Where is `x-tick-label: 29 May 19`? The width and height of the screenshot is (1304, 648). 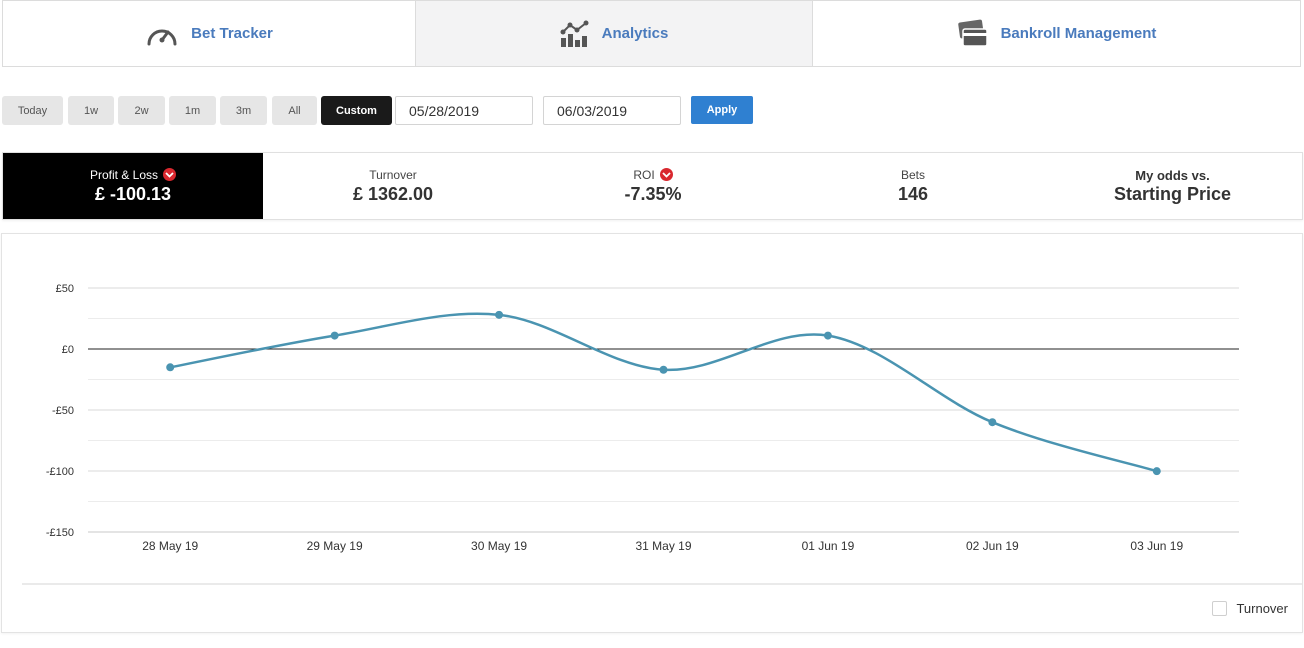 x-tick-label: 29 May 19 is located at coordinates (335, 546).